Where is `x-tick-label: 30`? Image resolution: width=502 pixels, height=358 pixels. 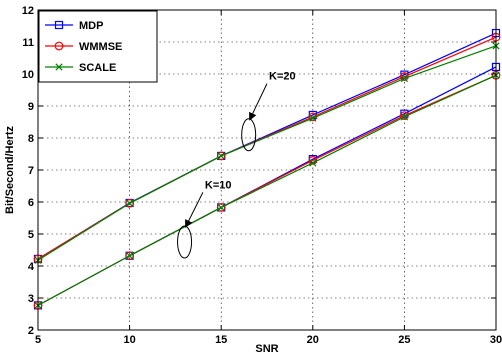
x-tick-label: 30 is located at coordinates (496, 340).